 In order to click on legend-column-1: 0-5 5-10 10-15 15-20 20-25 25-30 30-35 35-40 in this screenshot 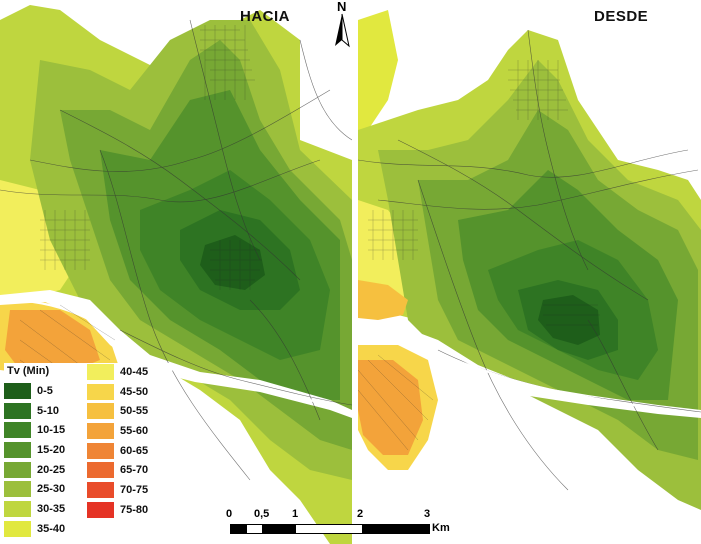, I will do `click(34, 461)`.